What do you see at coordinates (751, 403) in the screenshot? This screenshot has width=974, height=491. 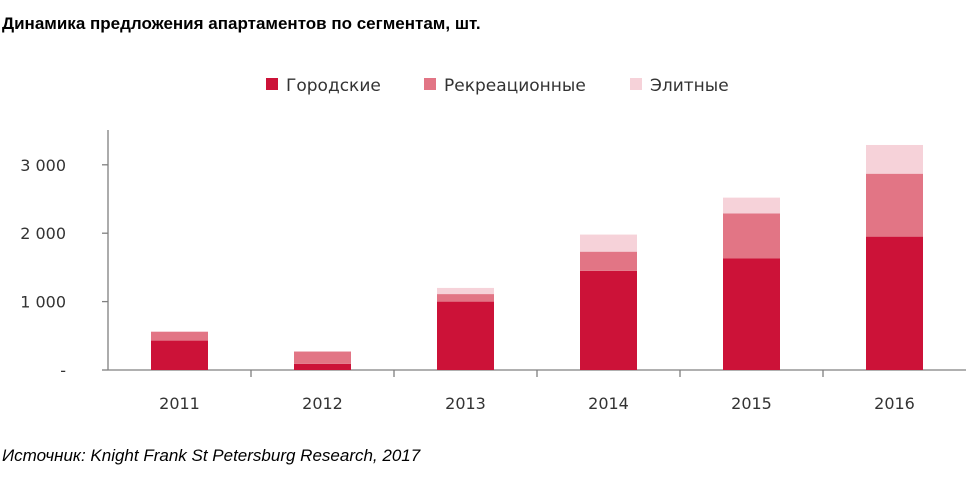 I see `x-tick-label: 2015` at bounding box center [751, 403].